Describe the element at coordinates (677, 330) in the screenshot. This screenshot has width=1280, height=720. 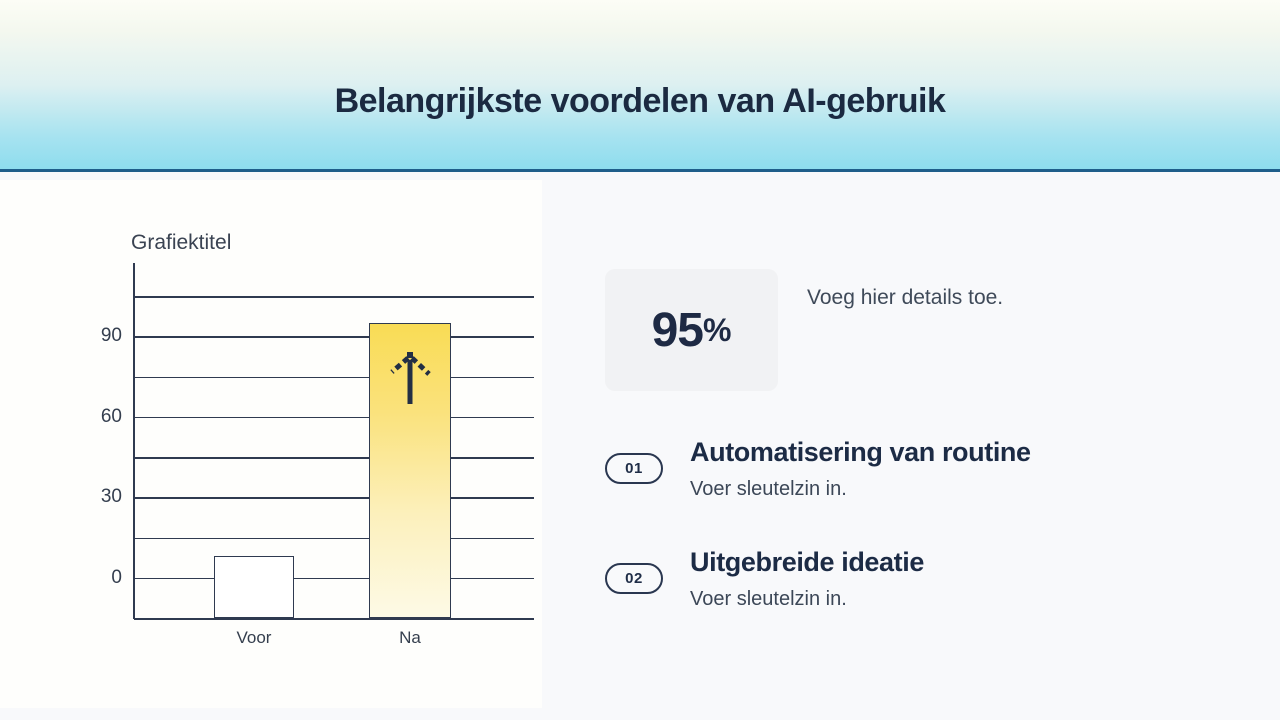
I see `stat-value: 95` at that location.